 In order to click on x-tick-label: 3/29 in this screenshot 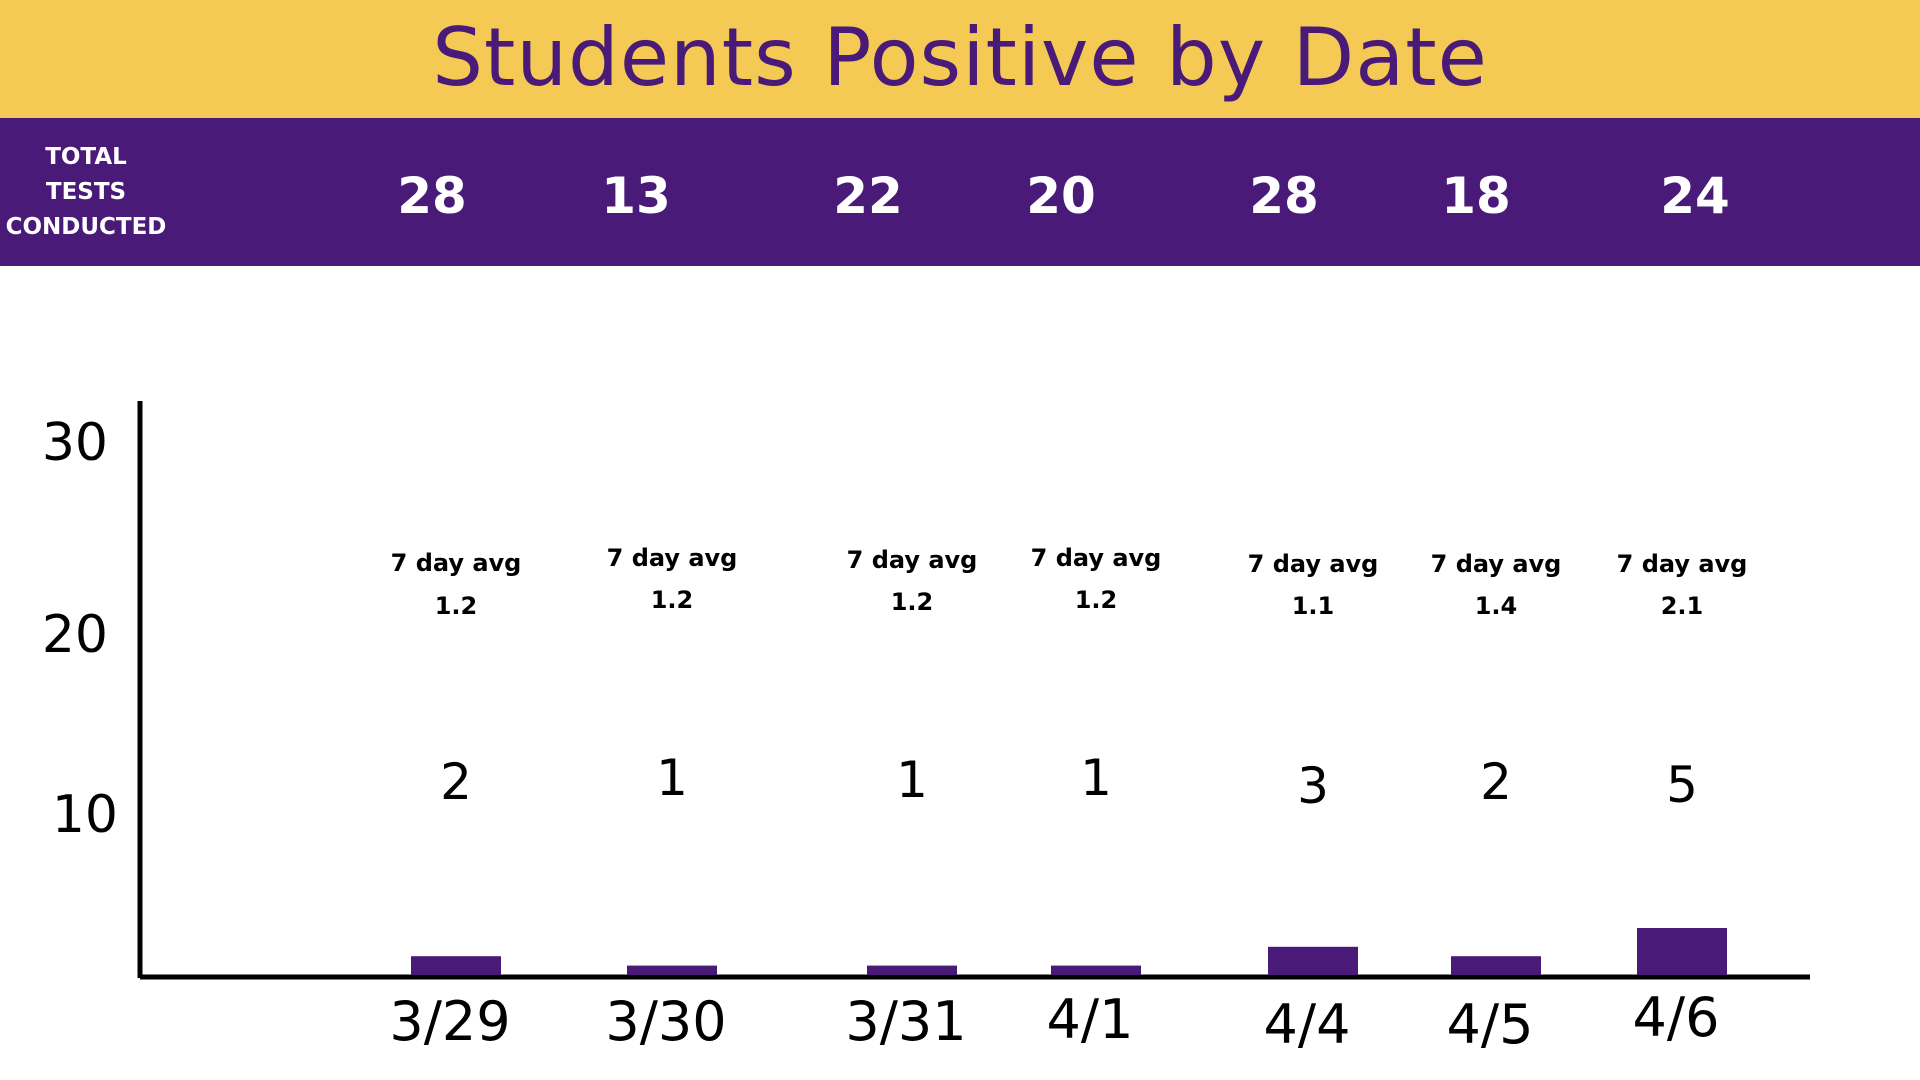, I will do `click(449, 1021)`.